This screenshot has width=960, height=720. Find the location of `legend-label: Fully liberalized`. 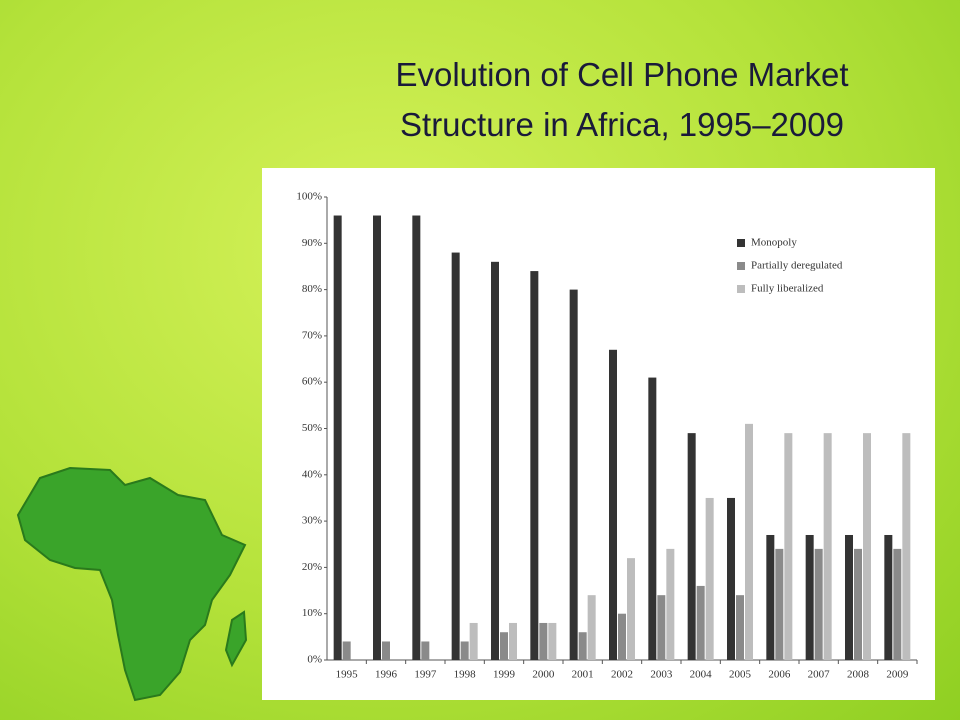

legend-label: Fully liberalized is located at coordinates (787, 289).